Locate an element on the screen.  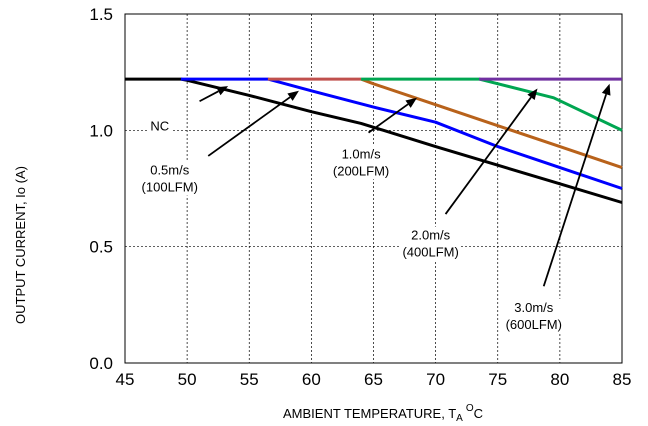
x-axis-label-unit: C is located at coordinates (478, 413).